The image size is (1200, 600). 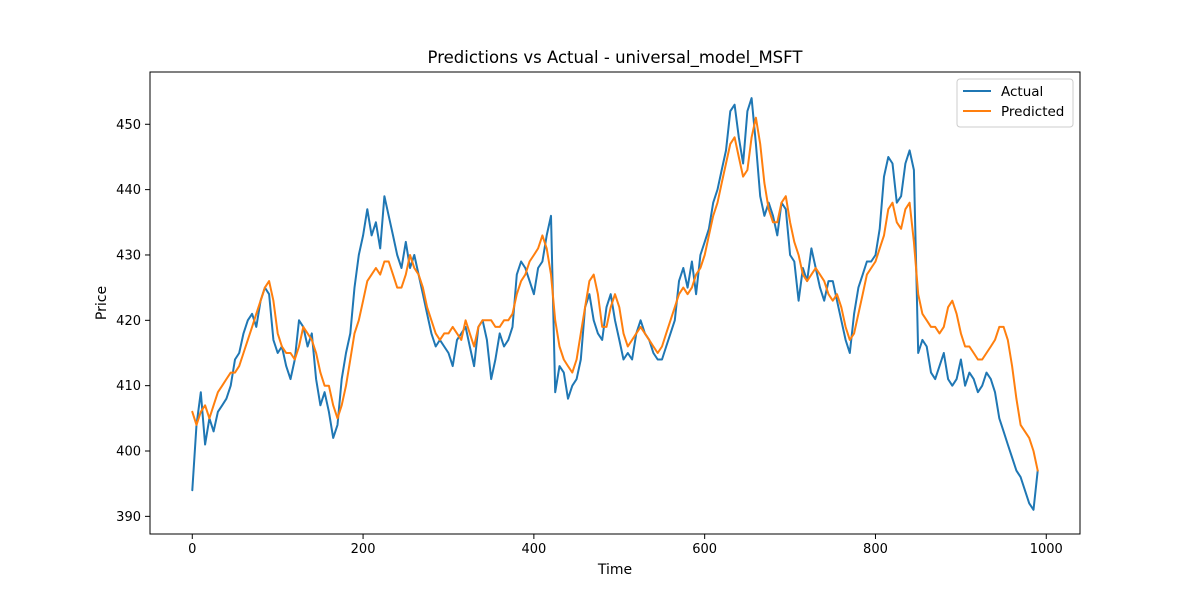 What do you see at coordinates (704, 549) in the screenshot?
I see `x-tick-label: 600` at bounding box center [704, 549].